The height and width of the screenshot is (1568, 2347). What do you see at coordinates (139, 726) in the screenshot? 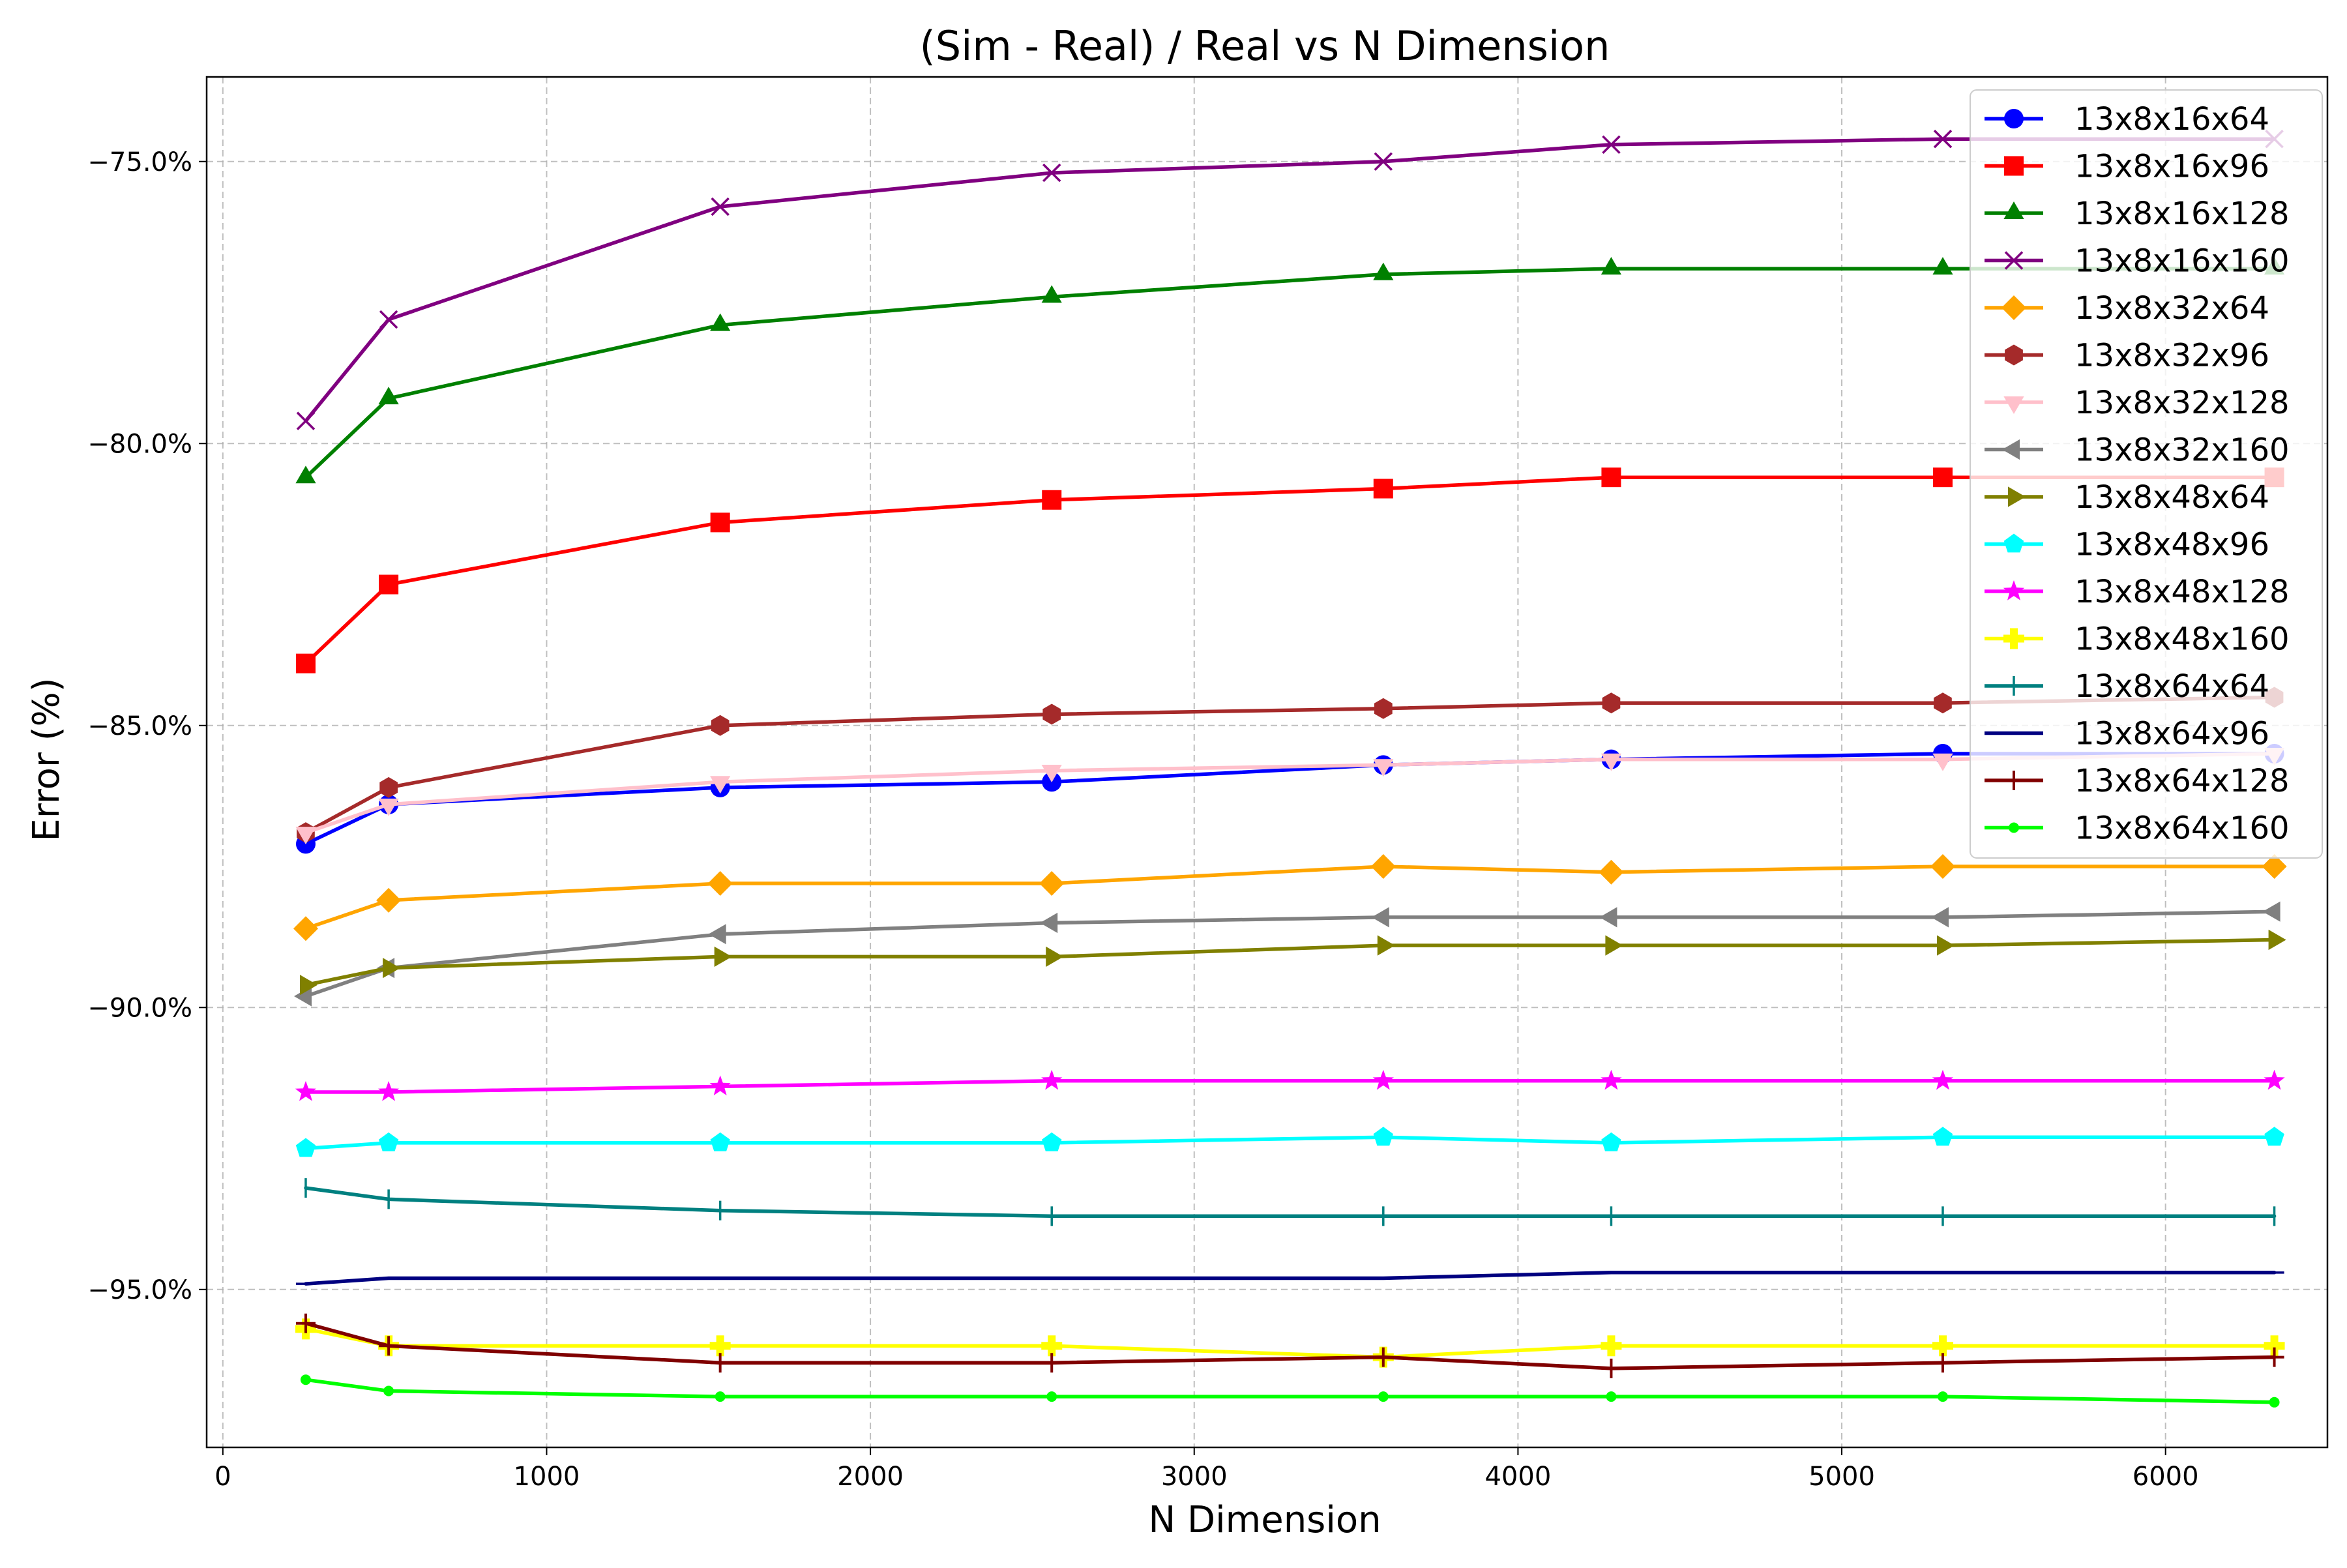
I see `y-tick-label: −85.0%` at bounding box center [139, 726].